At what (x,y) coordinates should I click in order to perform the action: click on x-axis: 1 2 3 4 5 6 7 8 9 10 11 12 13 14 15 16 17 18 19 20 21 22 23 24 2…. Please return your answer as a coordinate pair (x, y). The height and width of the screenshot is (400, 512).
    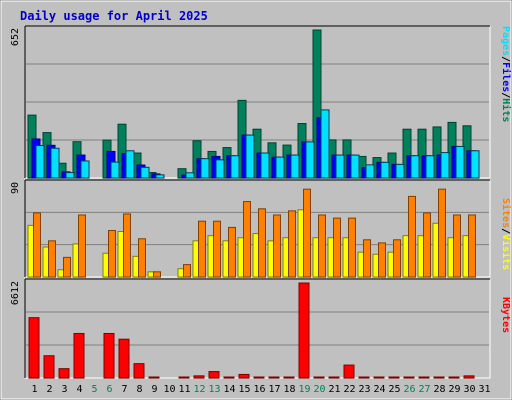
    Looking at the image, I should click on (260, 389).